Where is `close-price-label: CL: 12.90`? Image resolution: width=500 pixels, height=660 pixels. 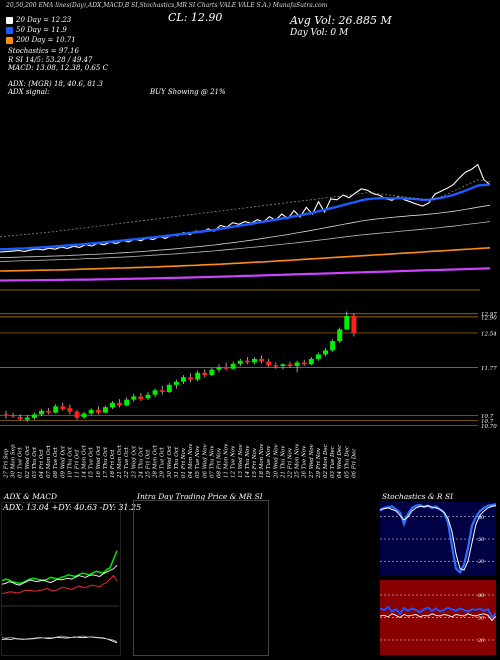 close-price-label: CL: 12.90 is located at coordinates (195, 17).